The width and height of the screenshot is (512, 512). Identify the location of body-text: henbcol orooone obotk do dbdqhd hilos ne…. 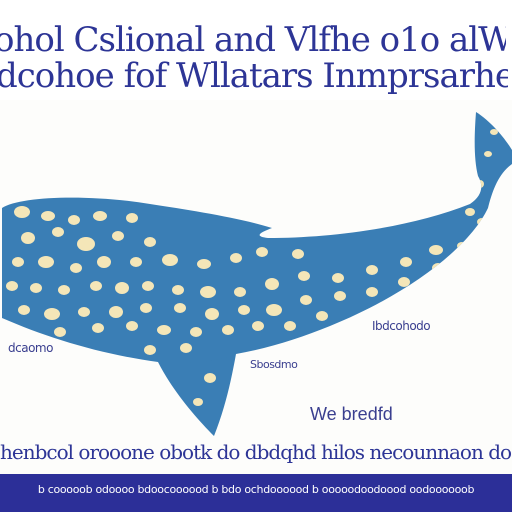
(256, 452).